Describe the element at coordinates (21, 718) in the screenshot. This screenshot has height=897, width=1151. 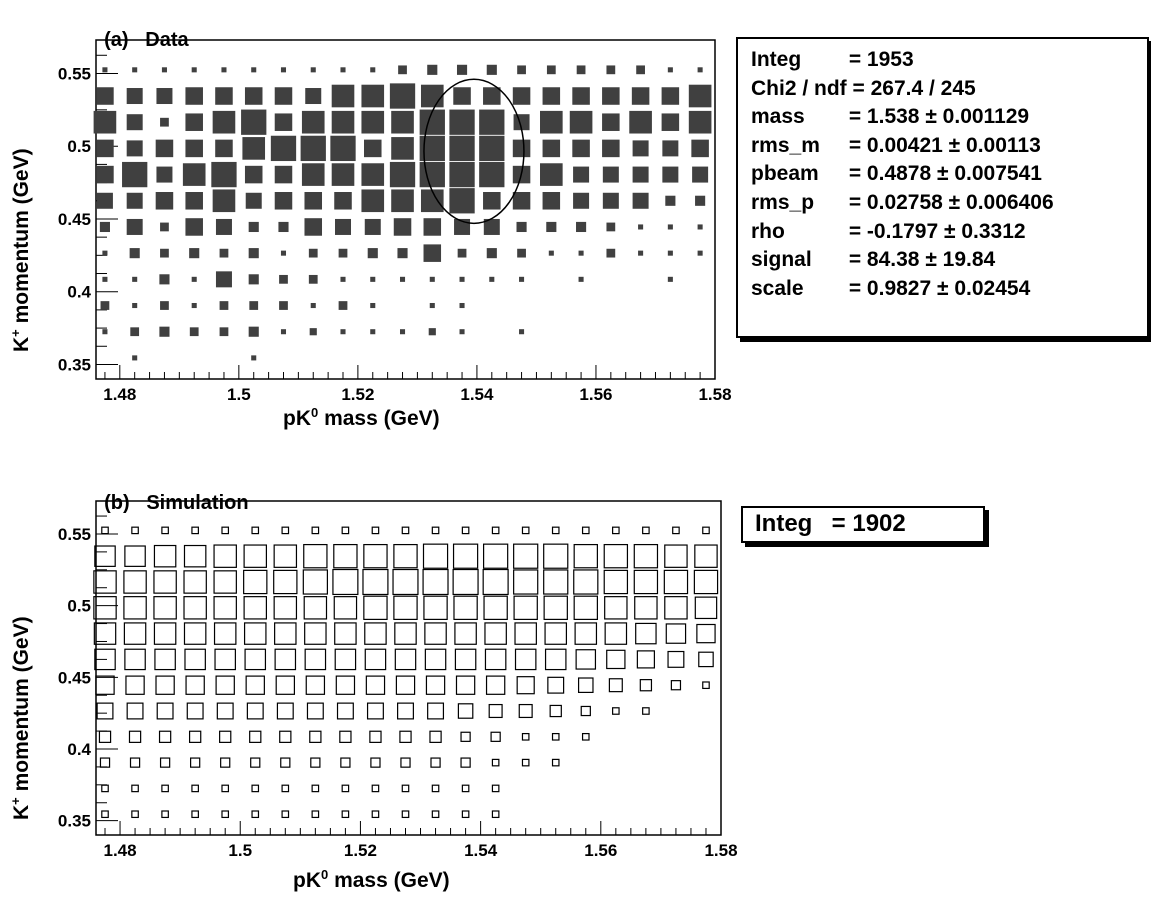
I see `panel-b-y-axis-title: K+ momentum (GeV)` at that location.